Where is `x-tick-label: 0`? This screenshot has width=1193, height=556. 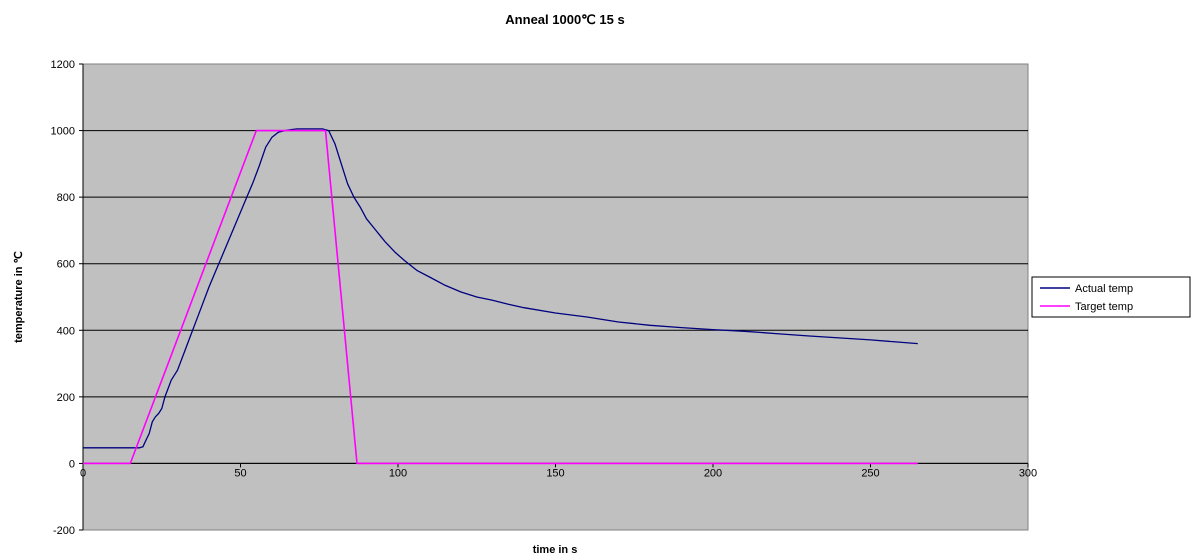
x-tick-label: 0 is located at coordinates (83, 473).